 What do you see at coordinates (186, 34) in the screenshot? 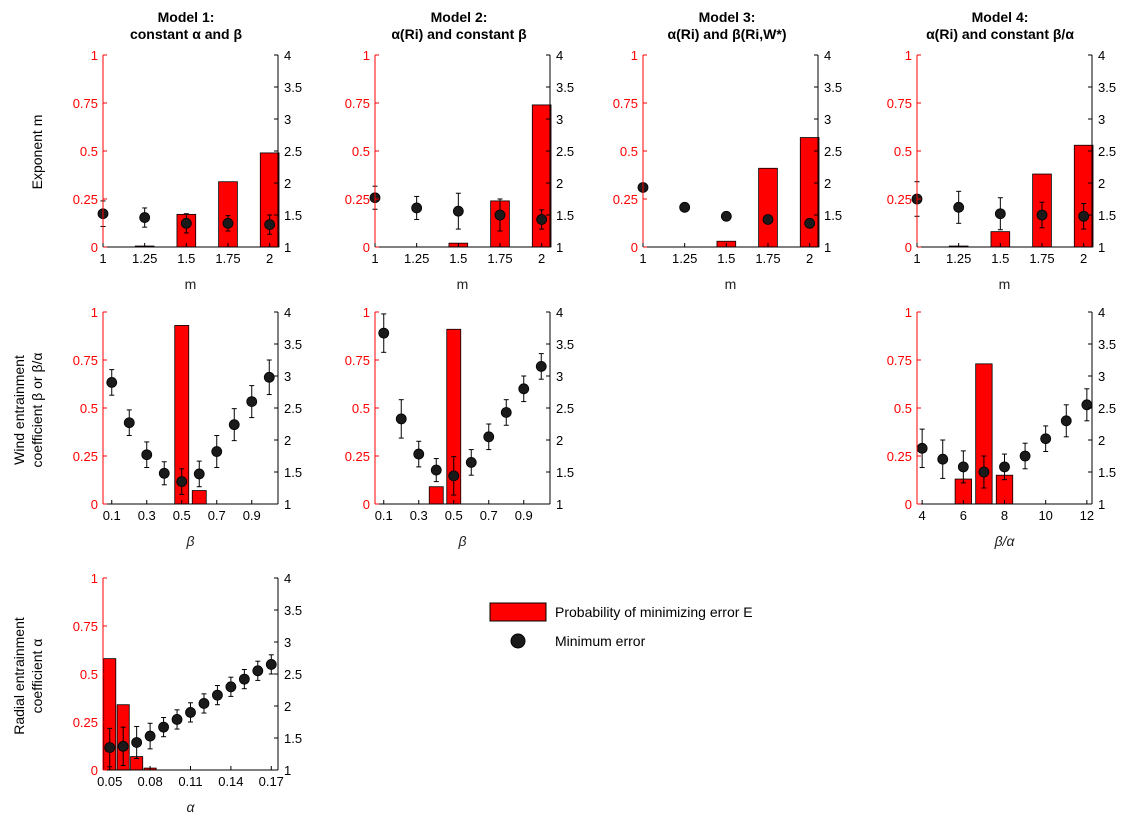
I see `column-title-1-line-2: constant α and β` at bounding box center [186, 34].